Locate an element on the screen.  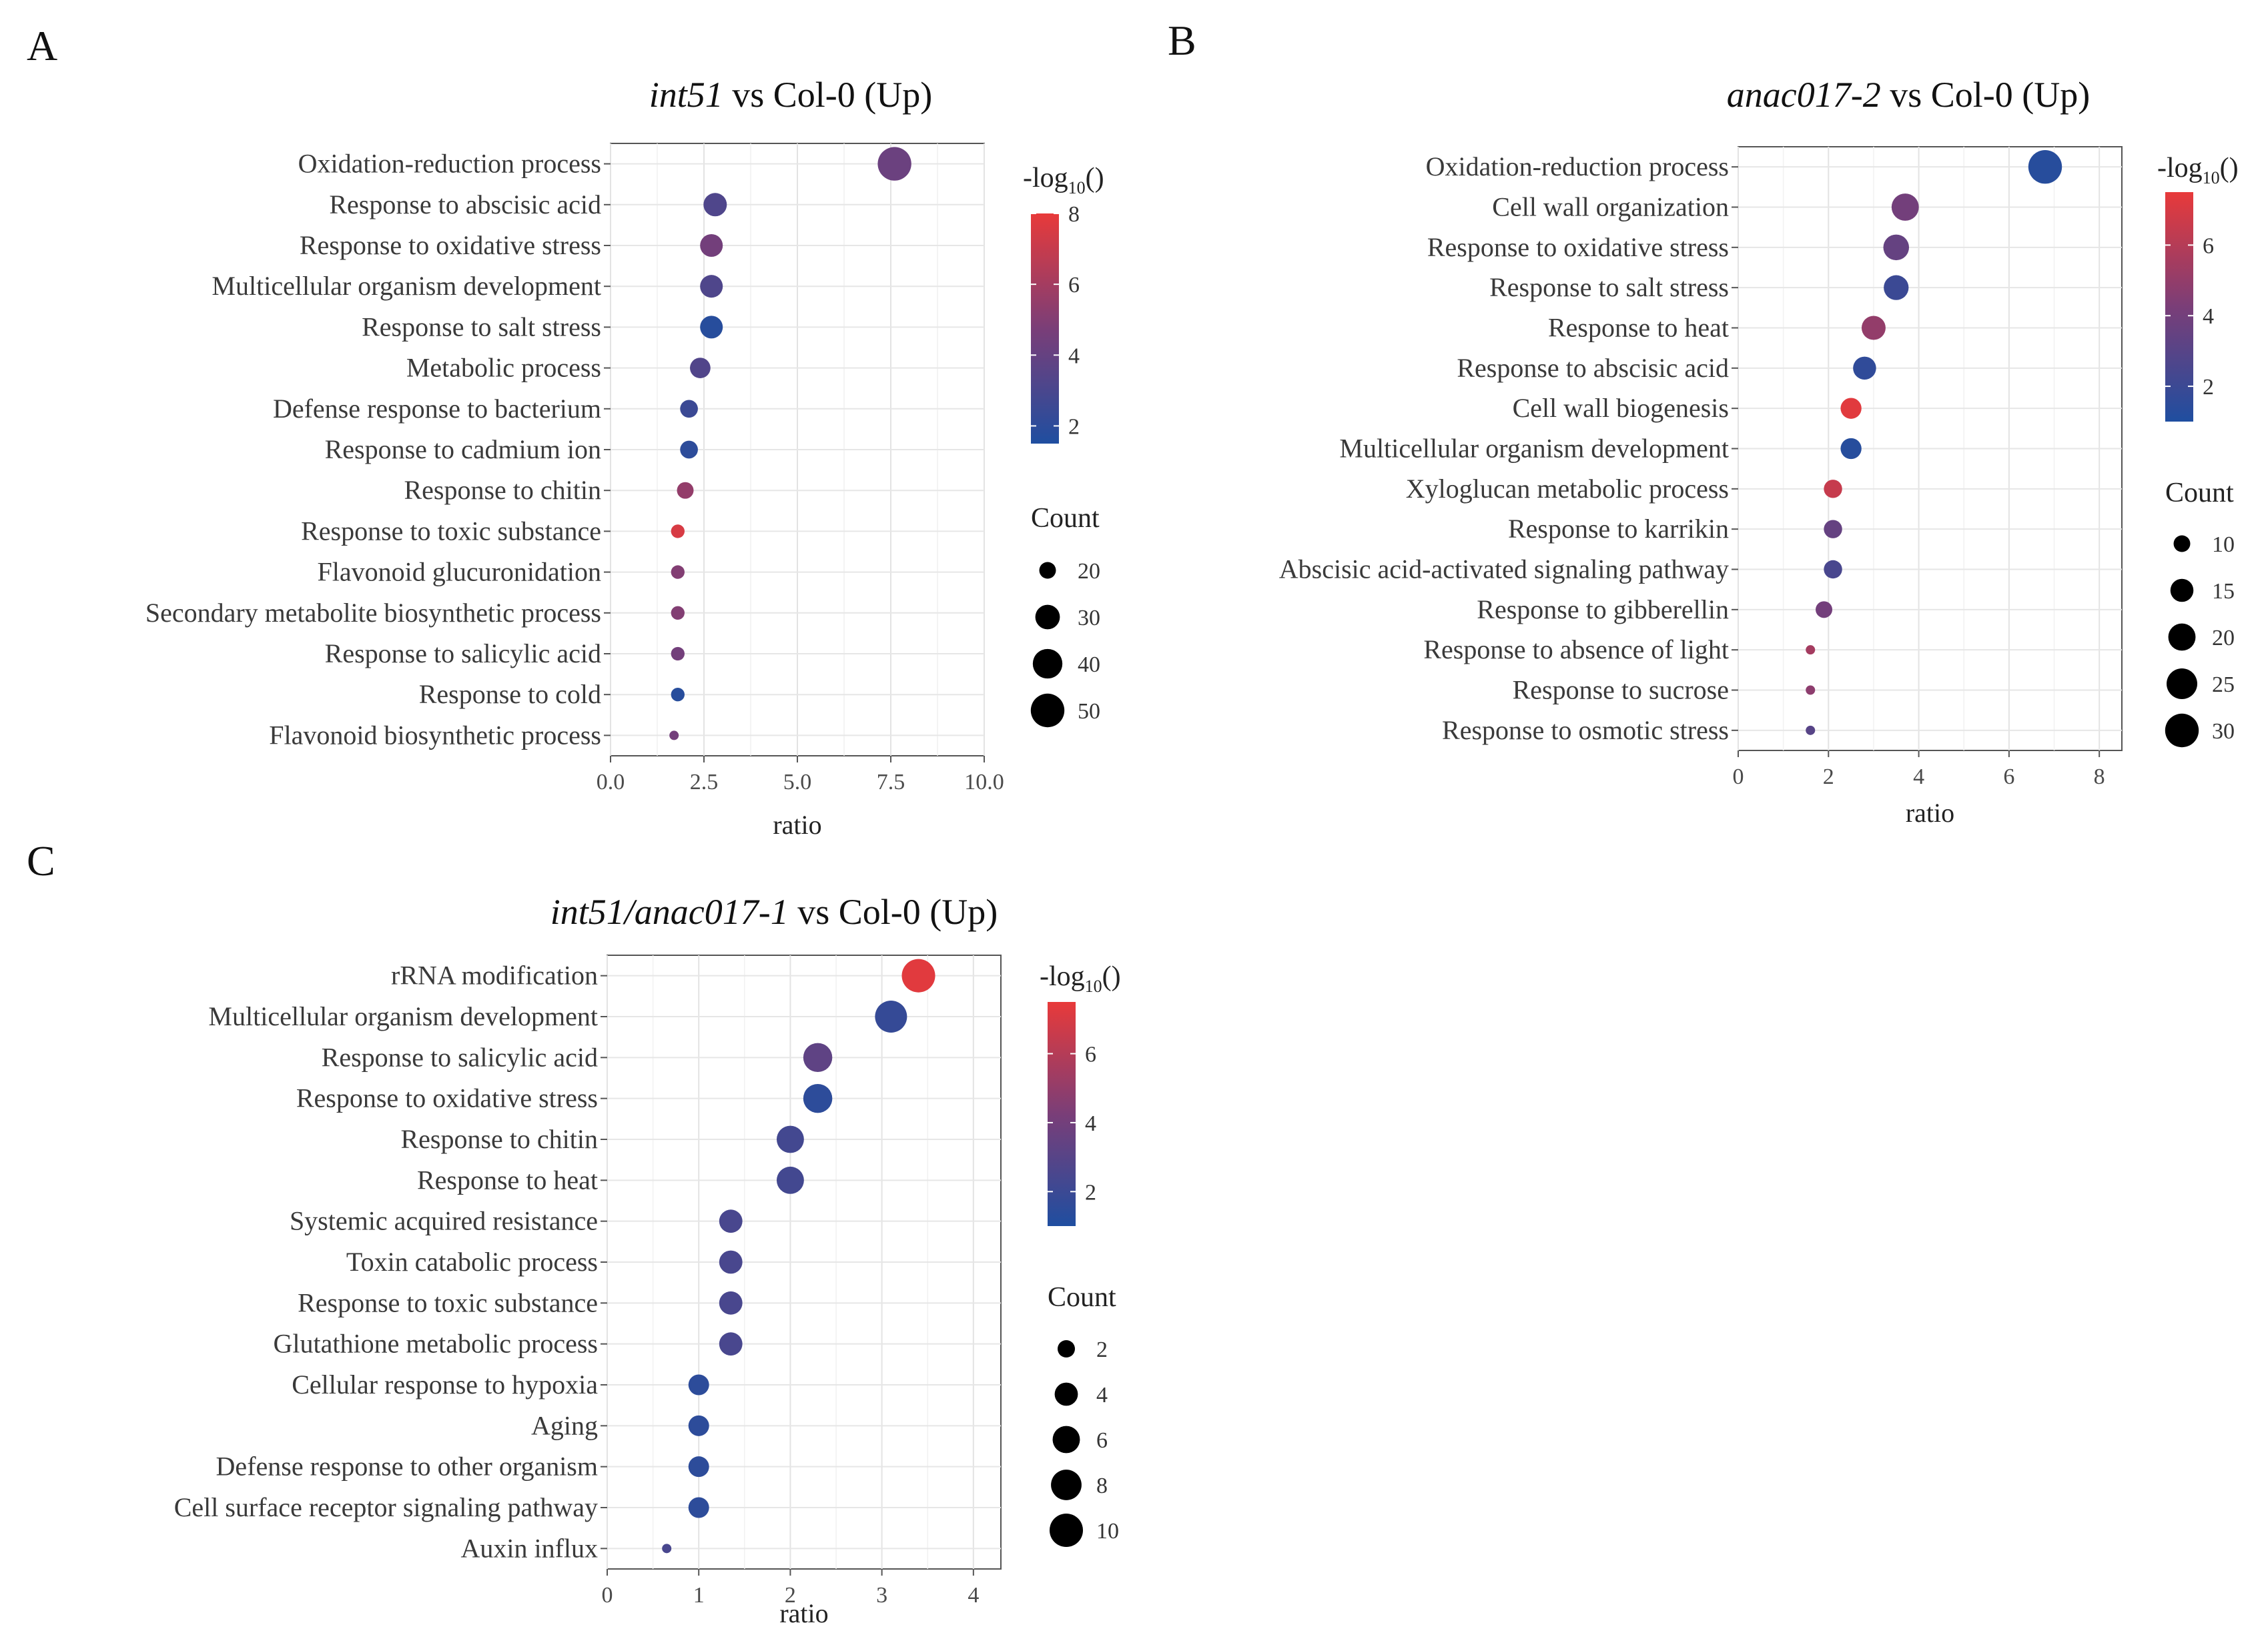
category-label: Response to sucrose is located at coordinates (1621, 690).